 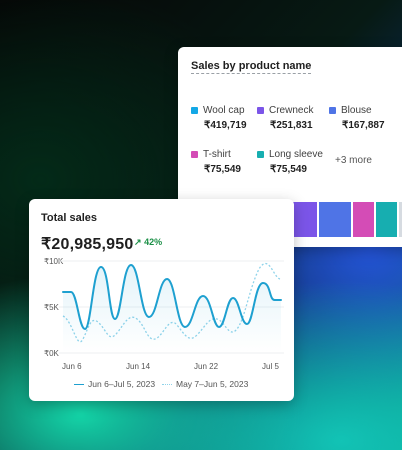 What do you see at coordinates (54, 261) in the screenshot?
I see `y-tick-label: ₹10K` at bounding box center [54, 261].